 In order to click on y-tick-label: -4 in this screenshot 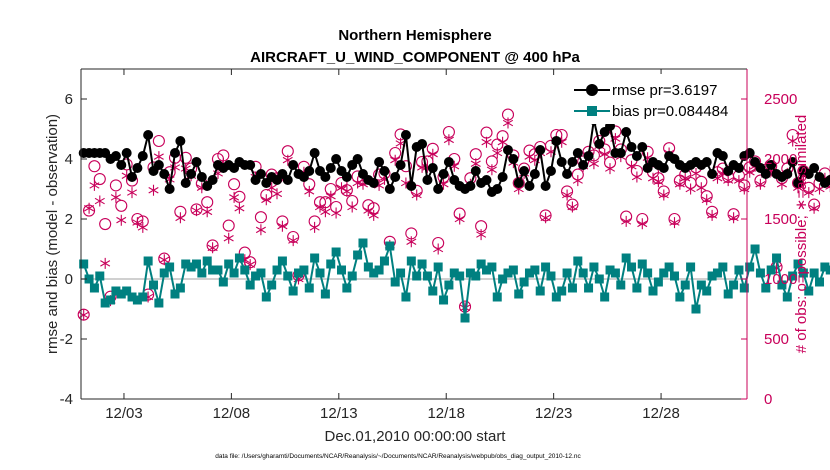, I will do `click(66, 399)`.